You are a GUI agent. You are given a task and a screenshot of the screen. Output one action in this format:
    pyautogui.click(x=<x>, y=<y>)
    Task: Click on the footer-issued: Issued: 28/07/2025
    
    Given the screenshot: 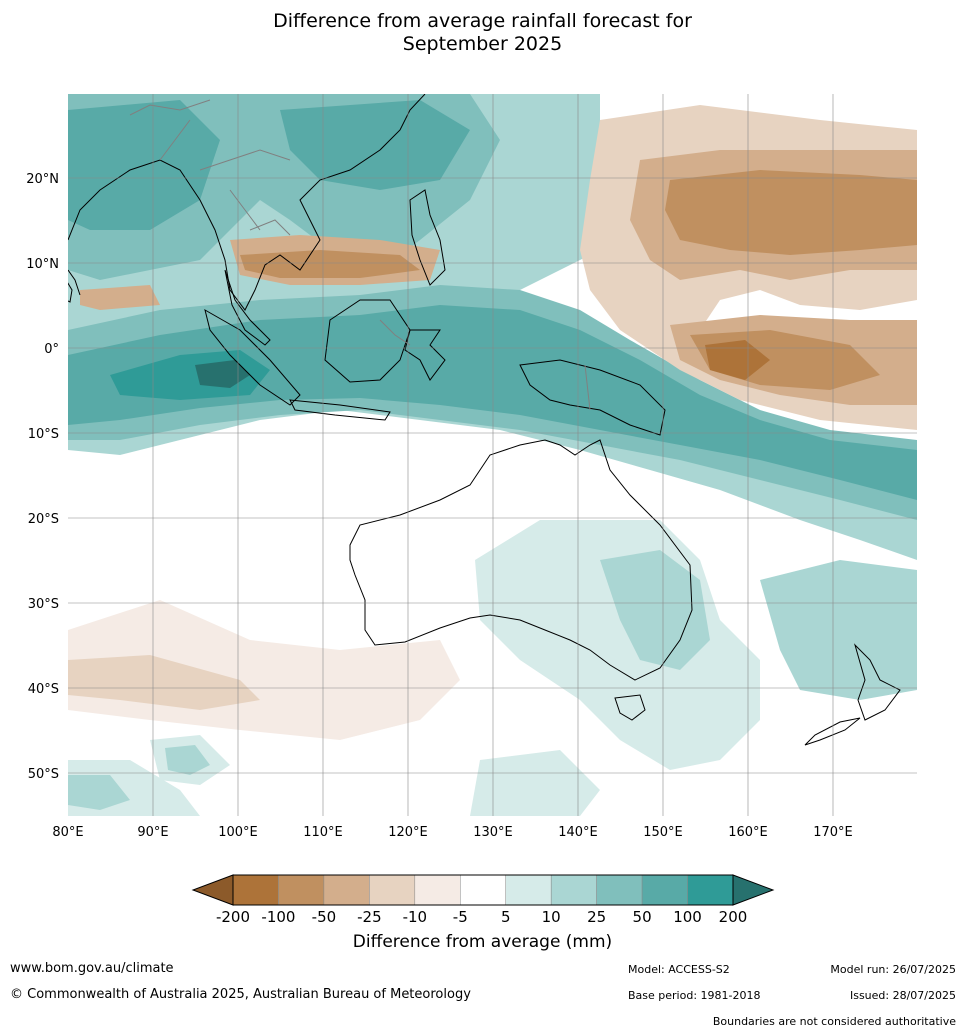 What is the action you would take?
    pyautogui.click(x=902, y=995)
    